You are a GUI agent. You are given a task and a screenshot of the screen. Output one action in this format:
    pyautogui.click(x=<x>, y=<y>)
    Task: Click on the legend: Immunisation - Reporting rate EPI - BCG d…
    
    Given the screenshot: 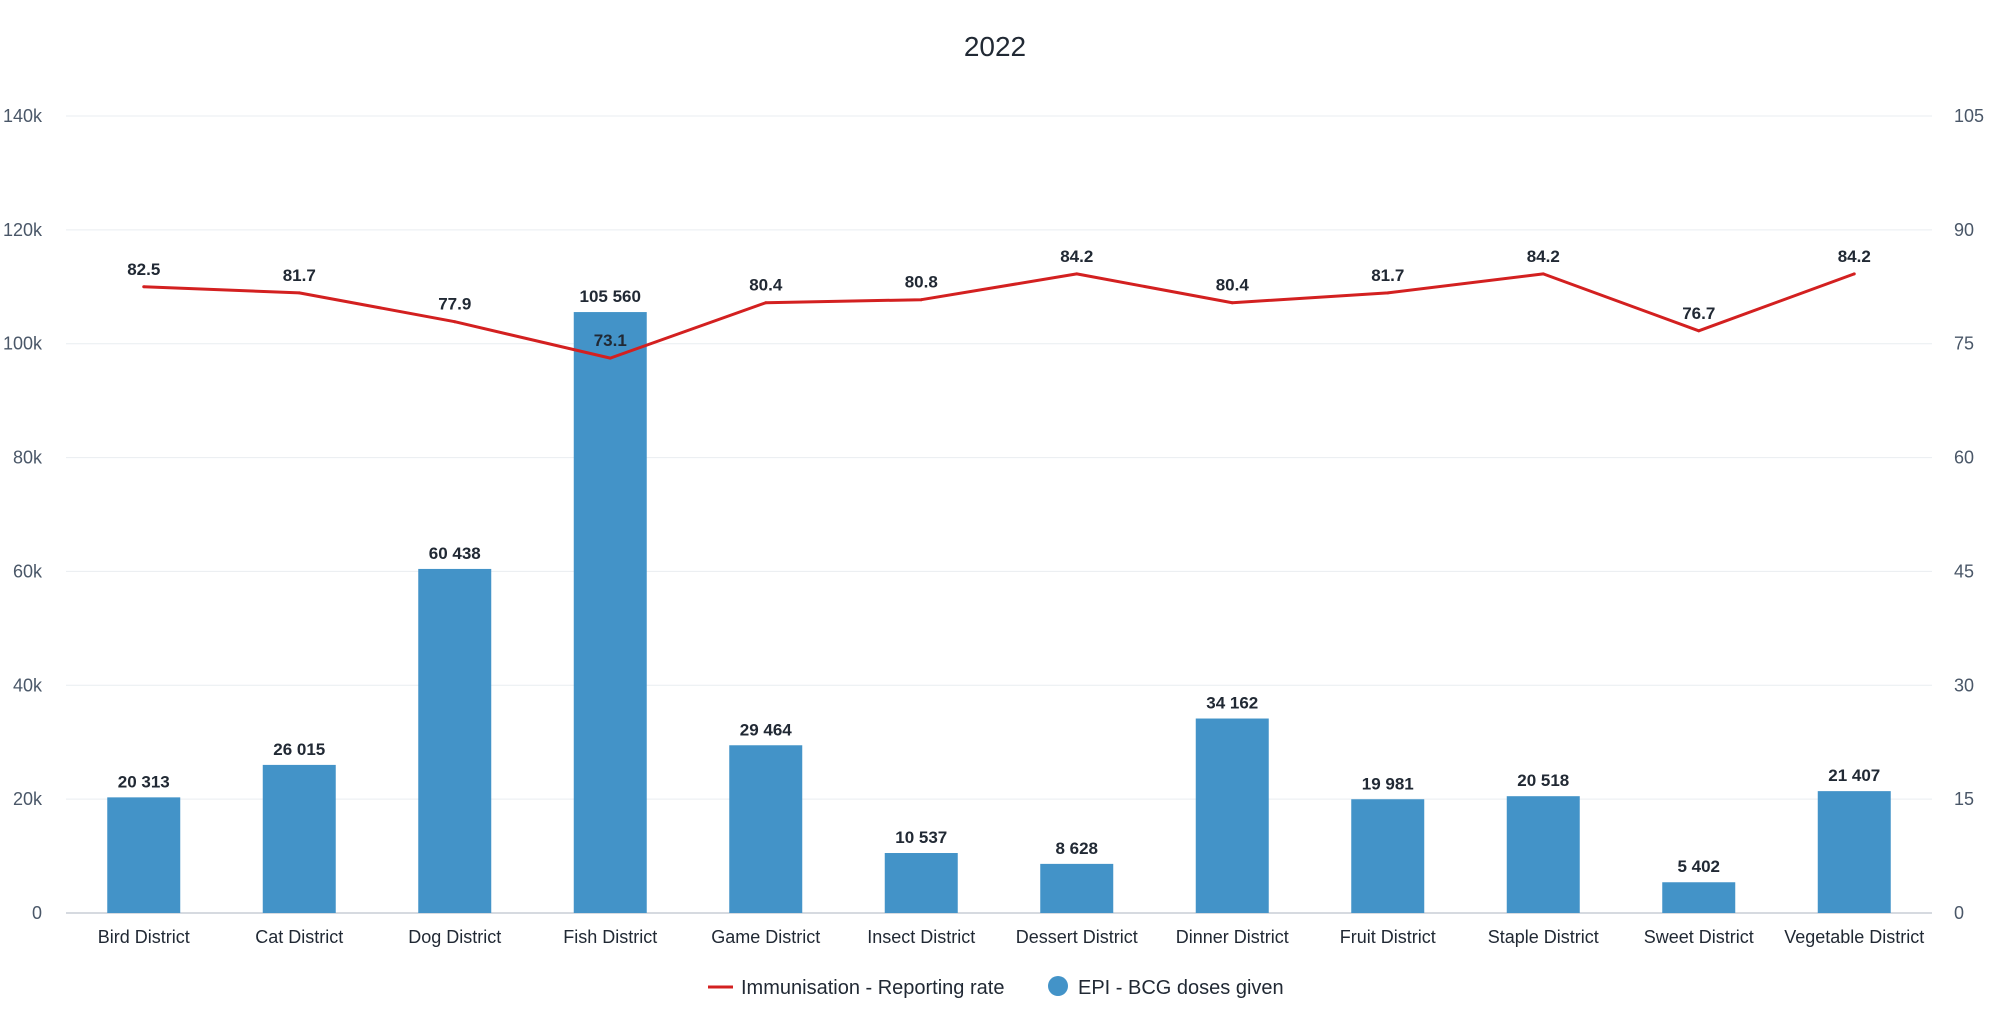 What is the action you would take?
    pyautogui.click(x=996, y=987)
    